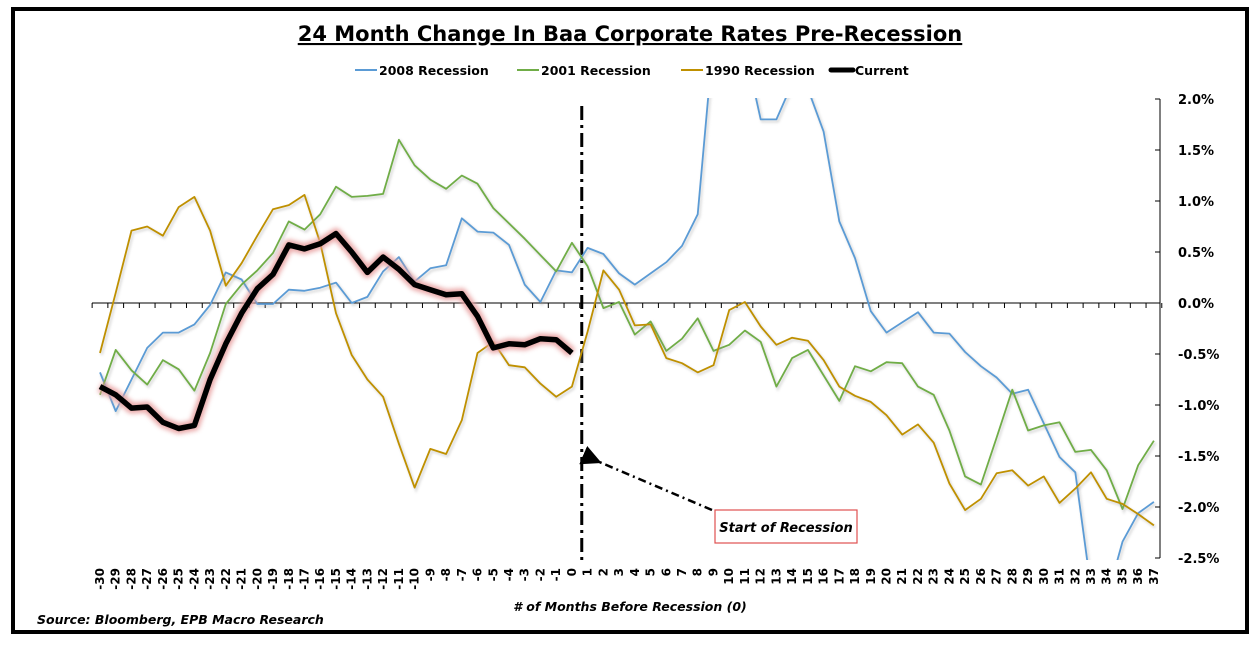 The width and height of the screenshot is (1259, 648). I want to click on y-tick-label: 1.0%, so click(1196, 202).